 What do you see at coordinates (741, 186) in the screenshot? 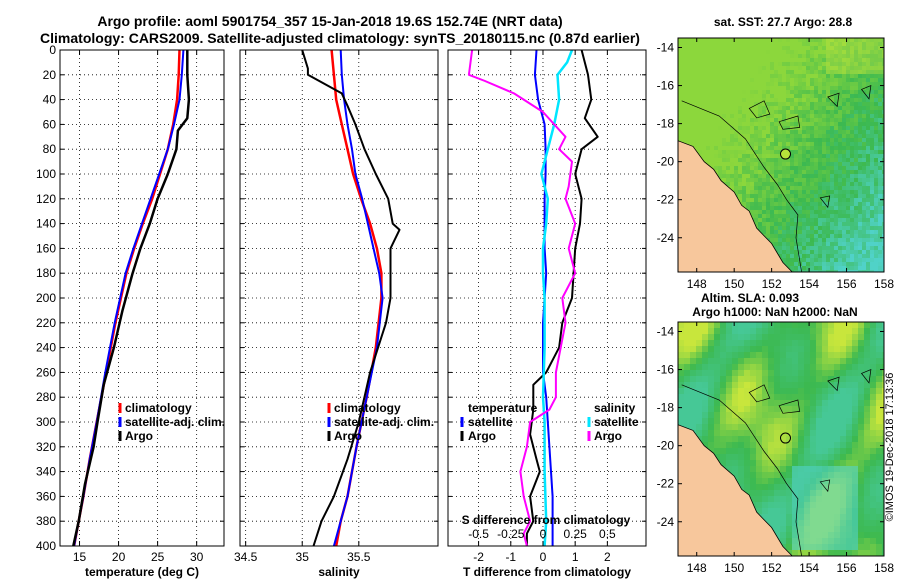
I see `depth-contour` at bounding box center [741, 186].